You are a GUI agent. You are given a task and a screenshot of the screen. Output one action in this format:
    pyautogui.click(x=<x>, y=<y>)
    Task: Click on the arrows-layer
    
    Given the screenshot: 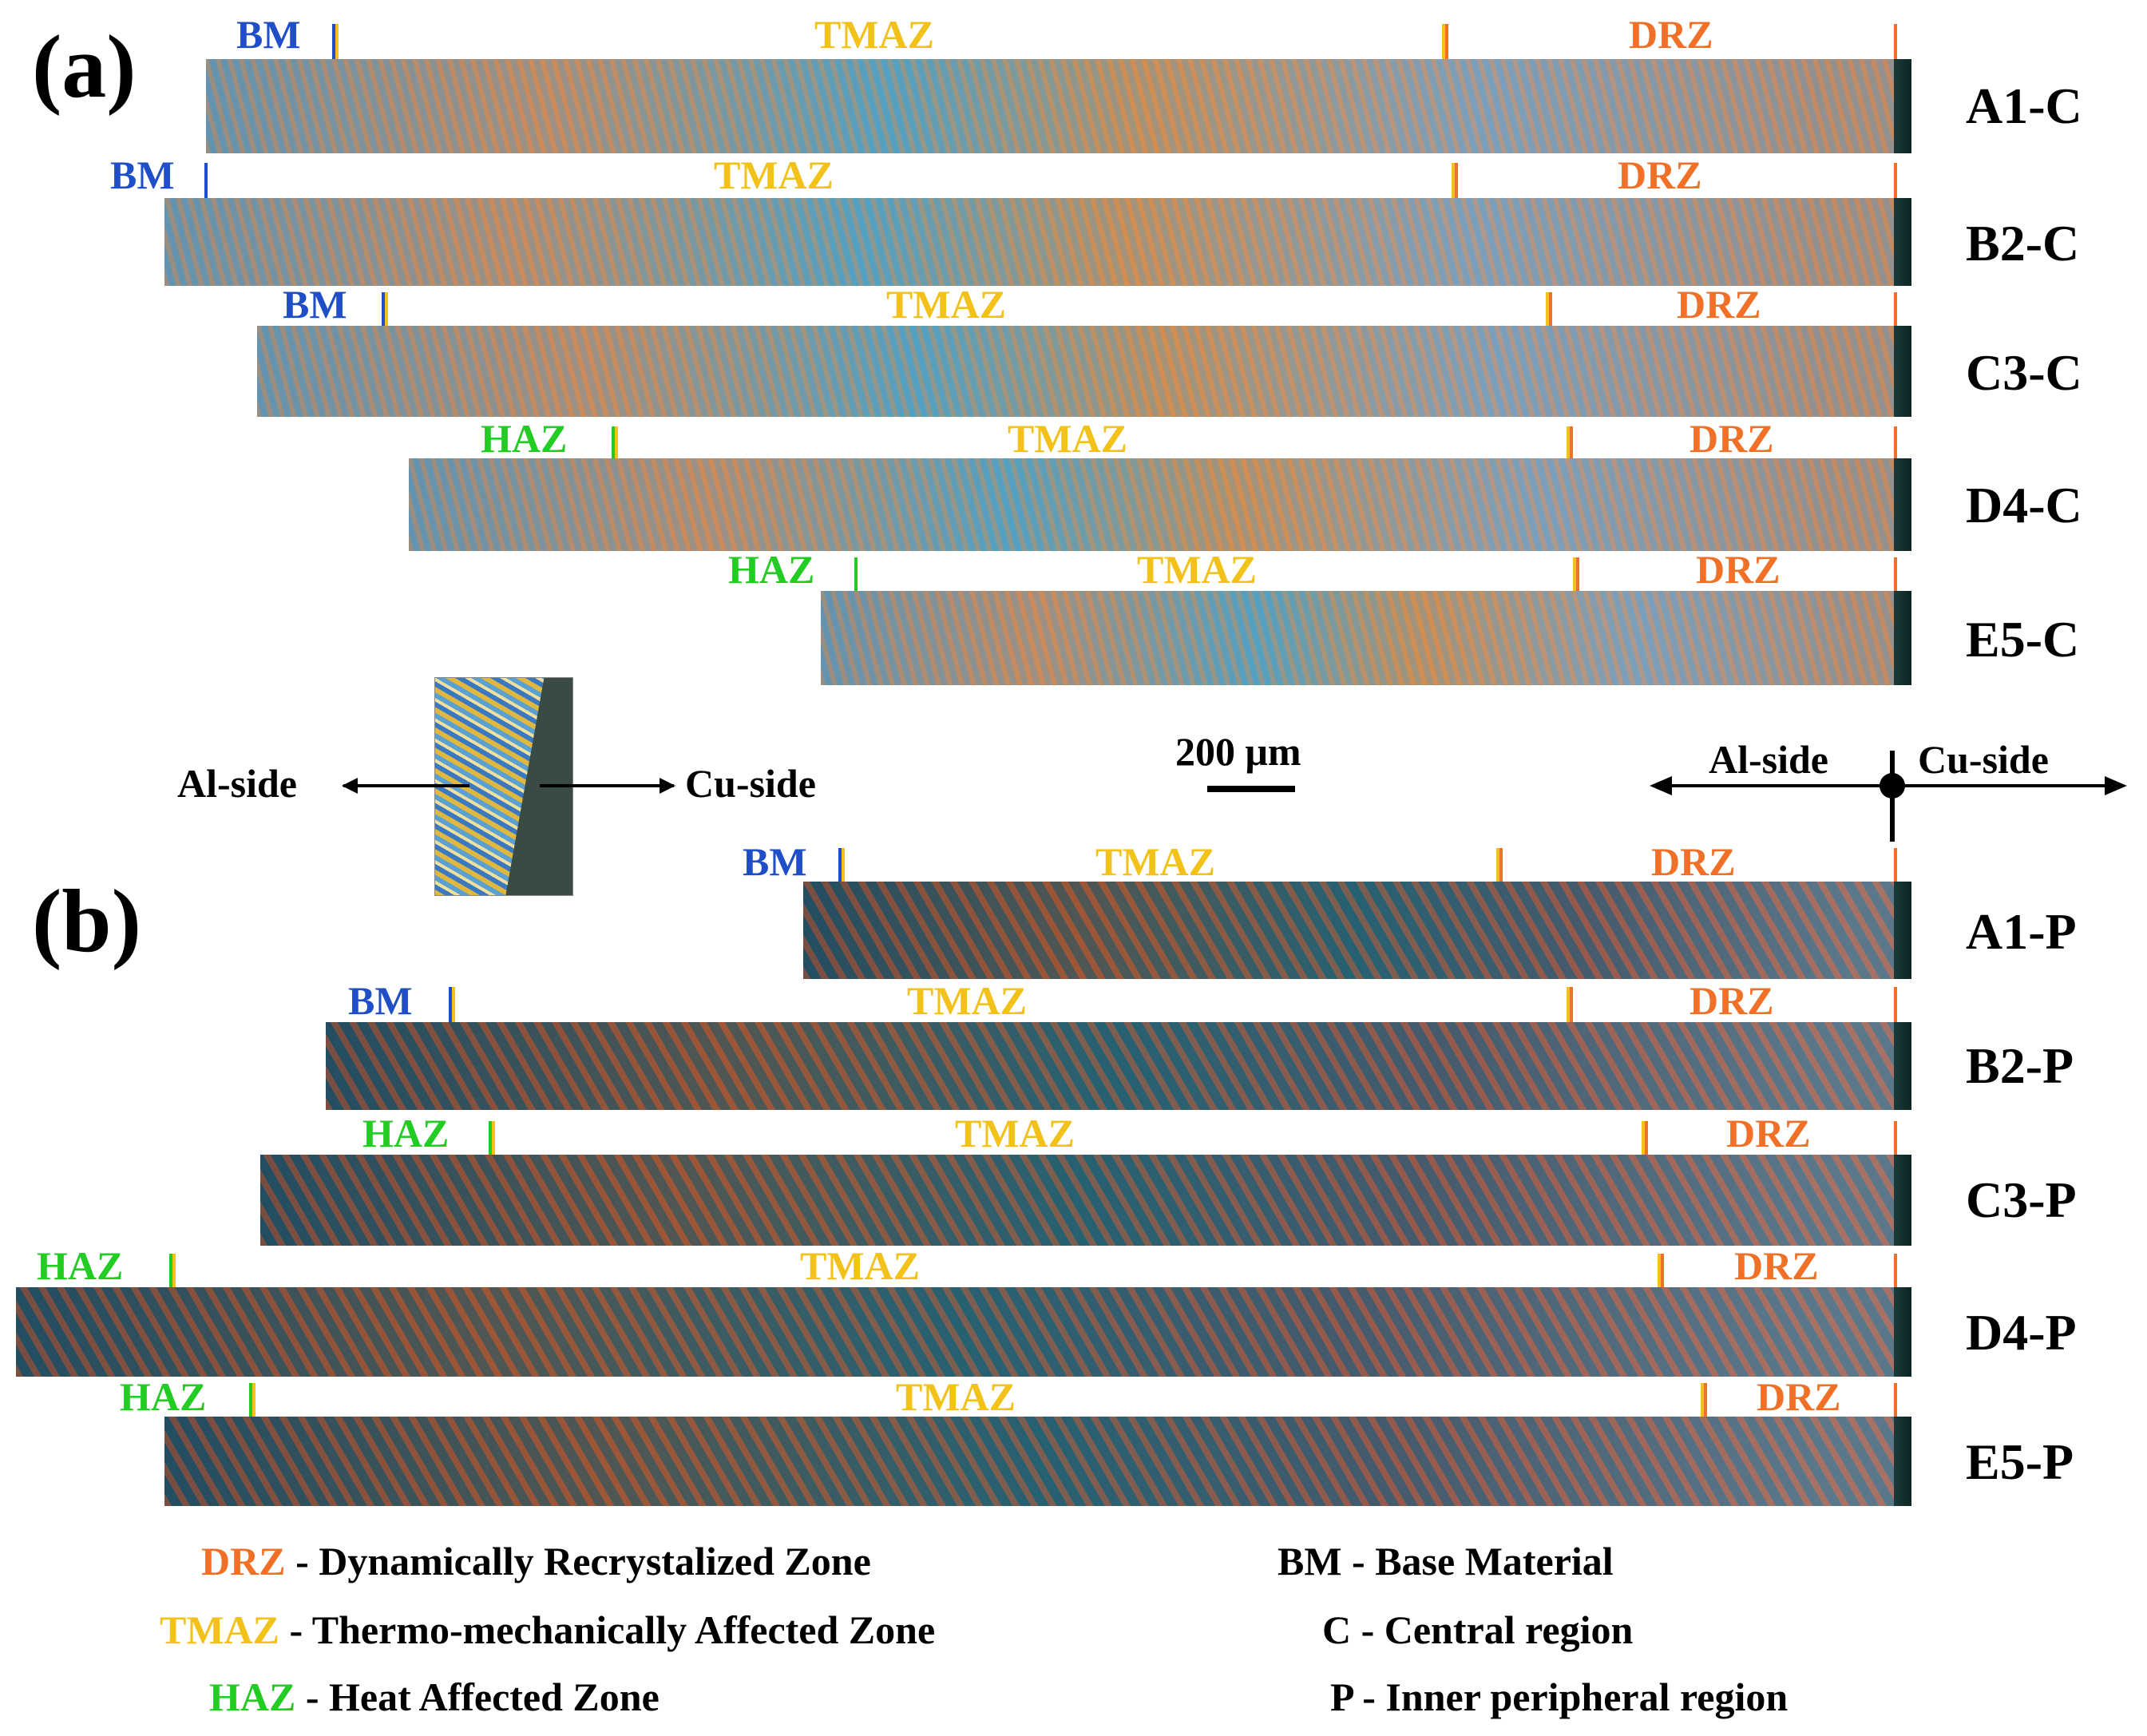 What is the action you would take?
    pyautogui.click(x=1234, y=796)
    